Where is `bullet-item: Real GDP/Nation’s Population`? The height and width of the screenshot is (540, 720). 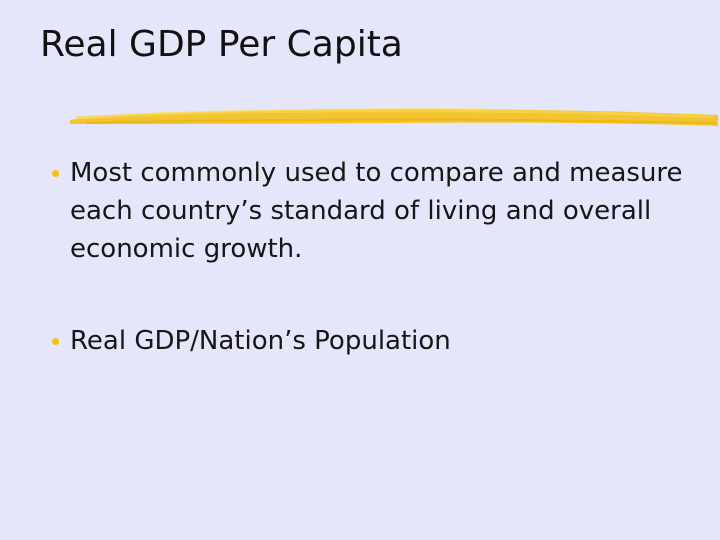
bullet-item: Real GDP/Nation’s Population is located at coordinates (366, 341).